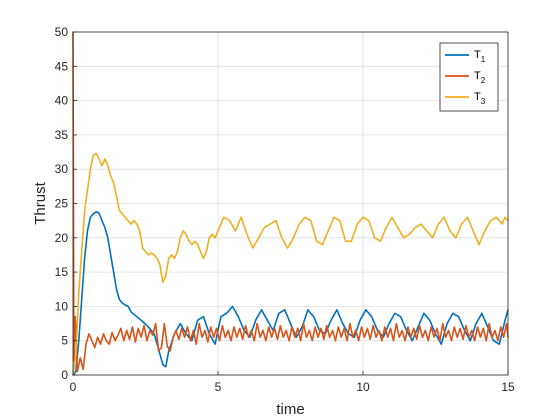  Describe the element at coordinates (290, 409) in the screenshot. I see `x-axis-title: time` at that location.